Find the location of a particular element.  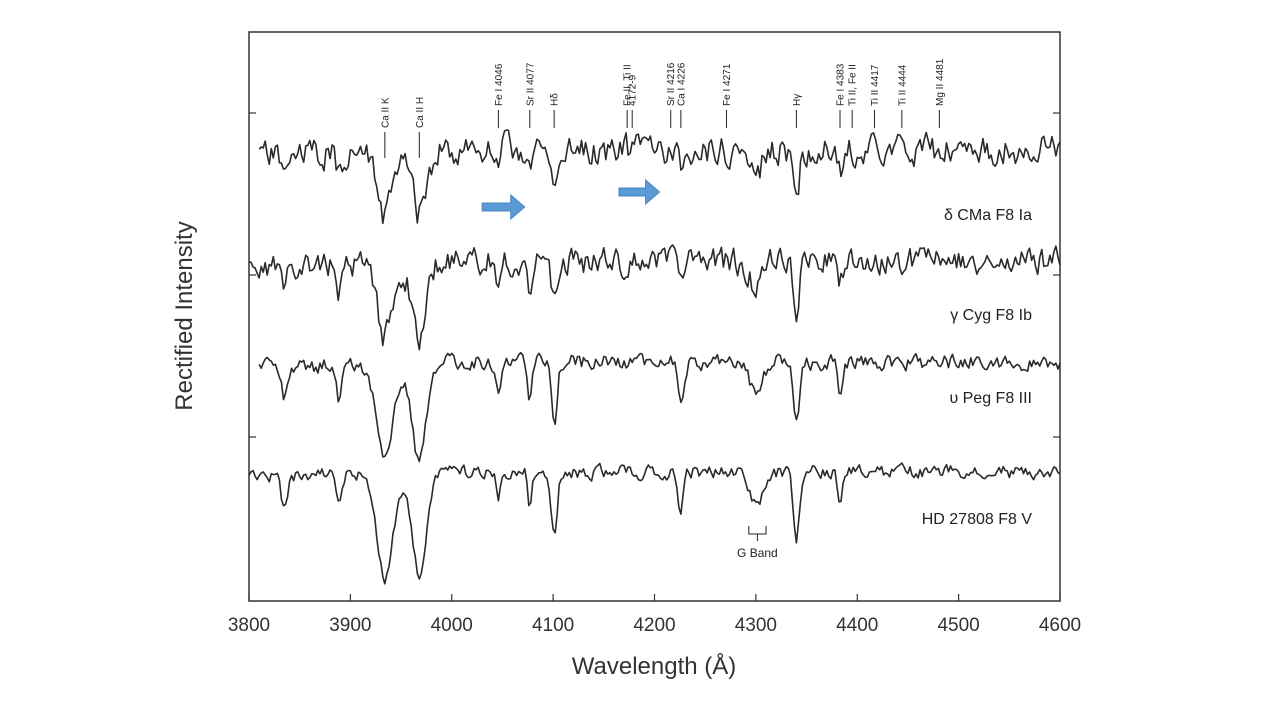

x-tick-label: 4100 is located at coordinates (553, 625).